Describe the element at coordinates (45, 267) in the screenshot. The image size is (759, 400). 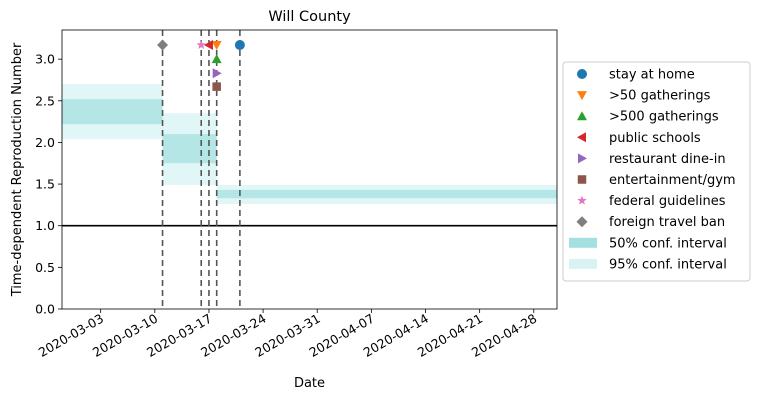
I see `y-tick-label: 0.5` at that location.